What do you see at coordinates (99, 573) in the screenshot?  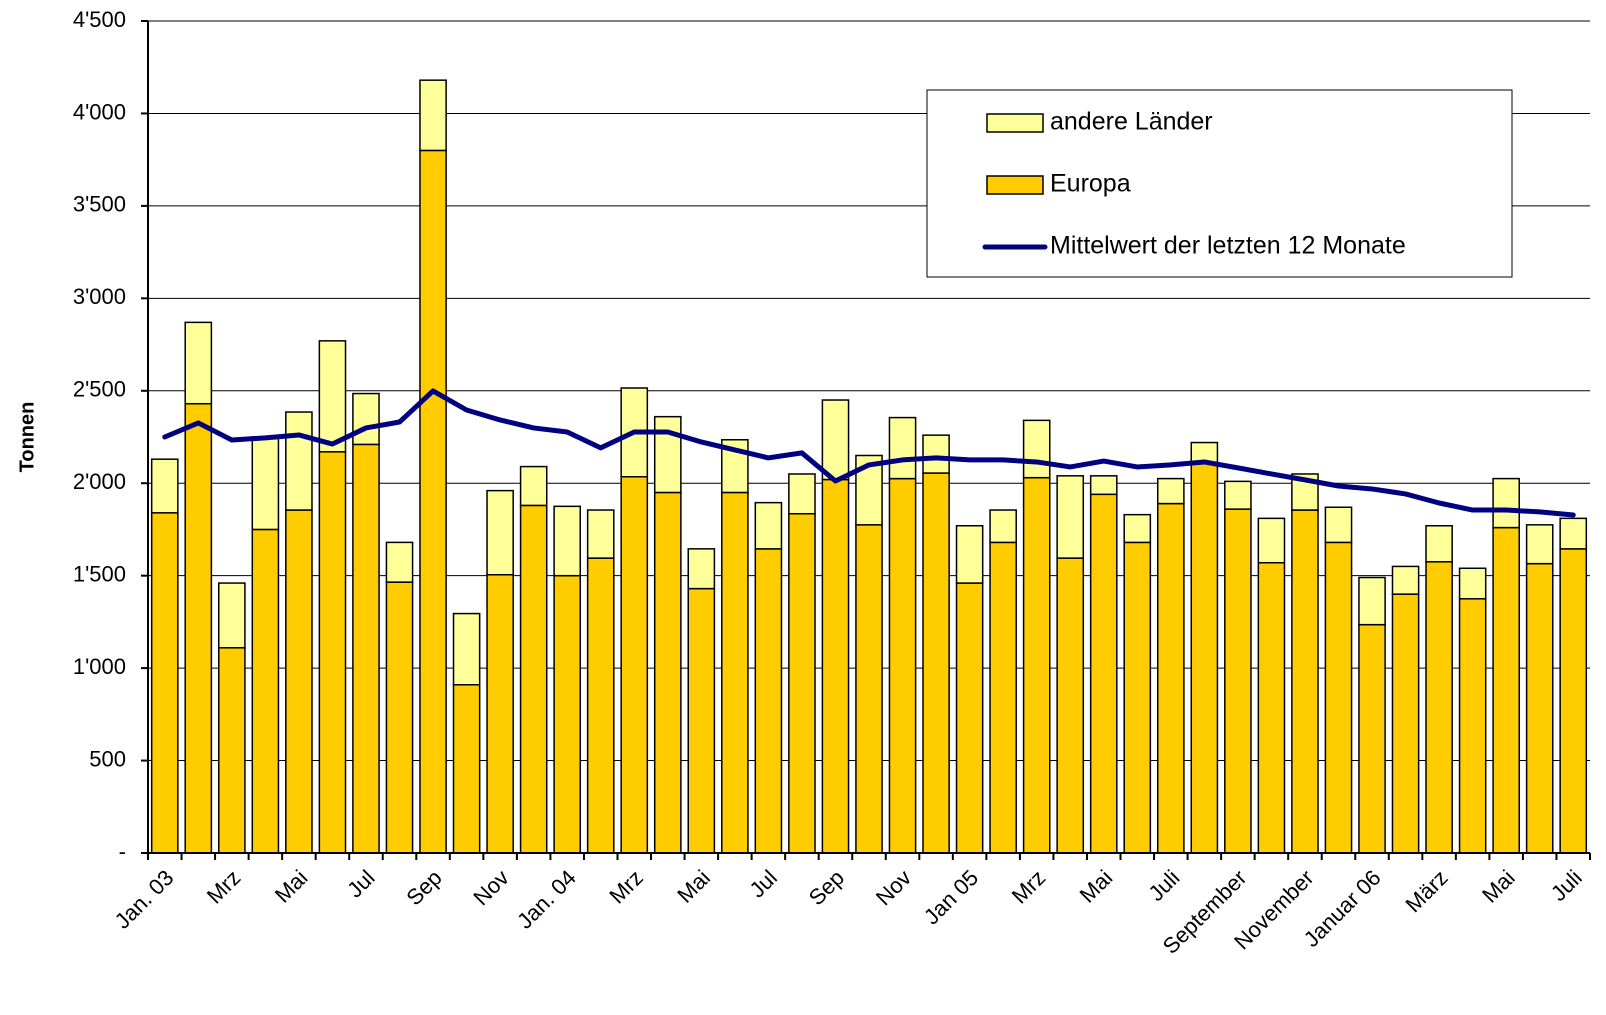 I see `y-tick-label: 1'500` at bounding box center [99, 573].